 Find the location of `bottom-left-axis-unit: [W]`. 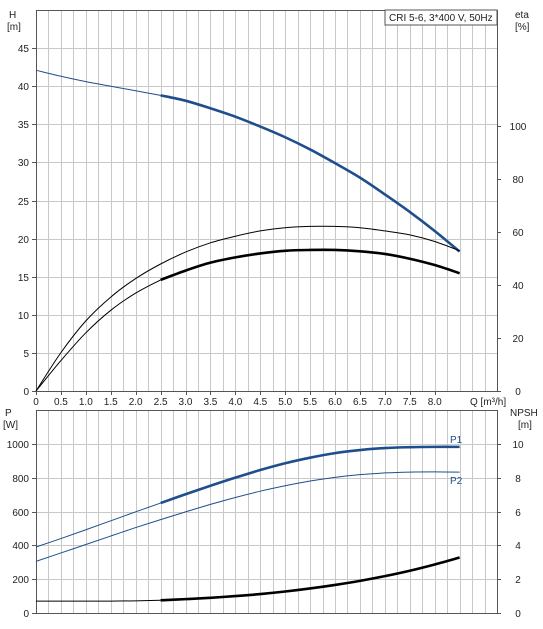

bottom-left-axis-unit: [W] is located at coordinates (10, 425).